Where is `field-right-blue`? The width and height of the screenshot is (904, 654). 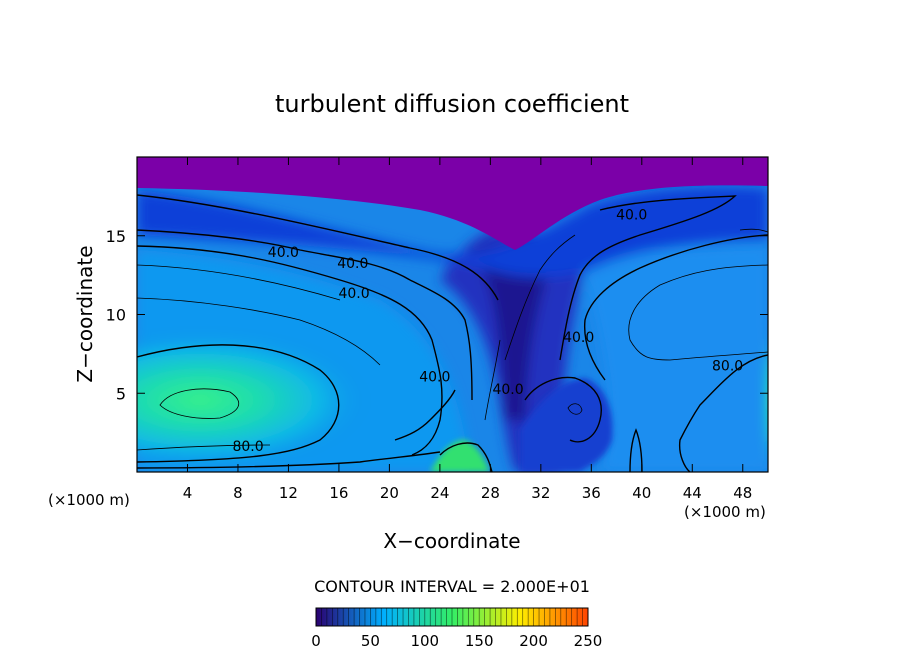 field-right-blue is located at coordinates (674, 358).